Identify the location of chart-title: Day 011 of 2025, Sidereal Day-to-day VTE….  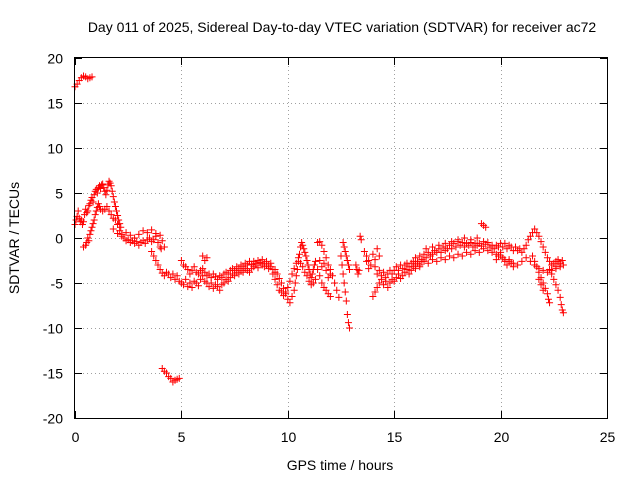
(342, 27).